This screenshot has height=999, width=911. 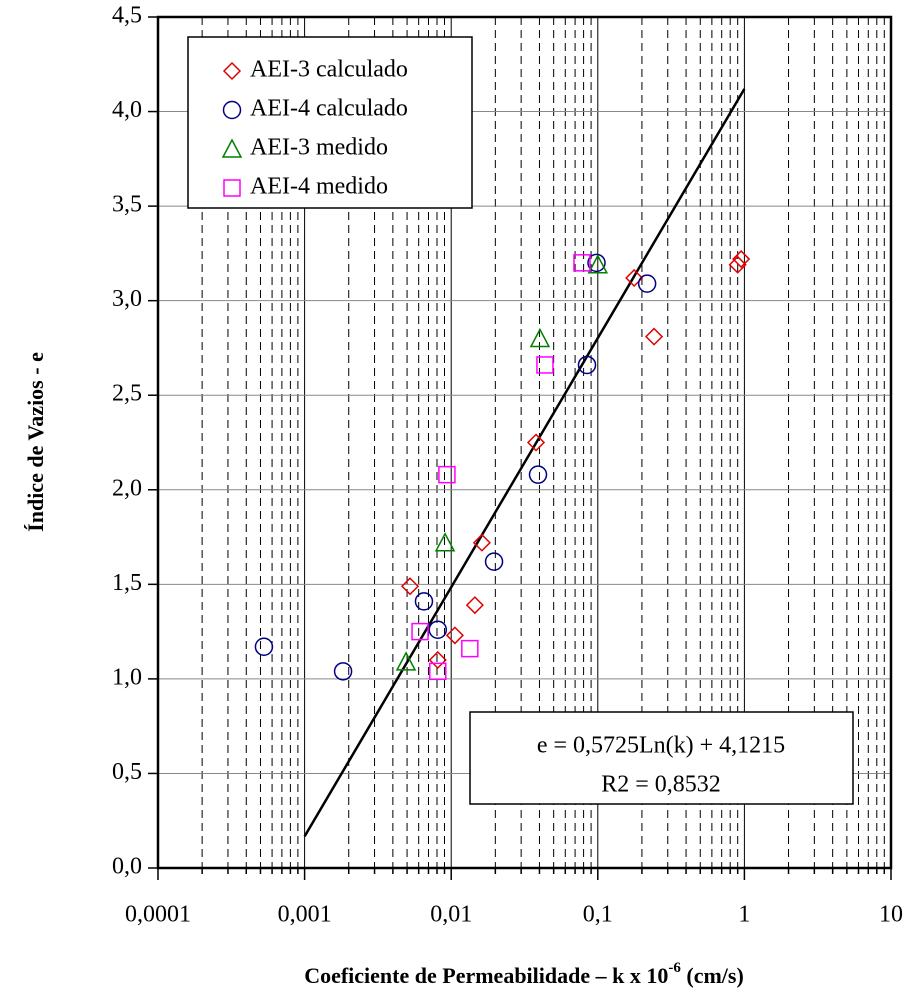 What do you see at coordinates (127, 16) in the screenshot?
I see `y-tick-label: 4,5` at bounding box center [127, 16].